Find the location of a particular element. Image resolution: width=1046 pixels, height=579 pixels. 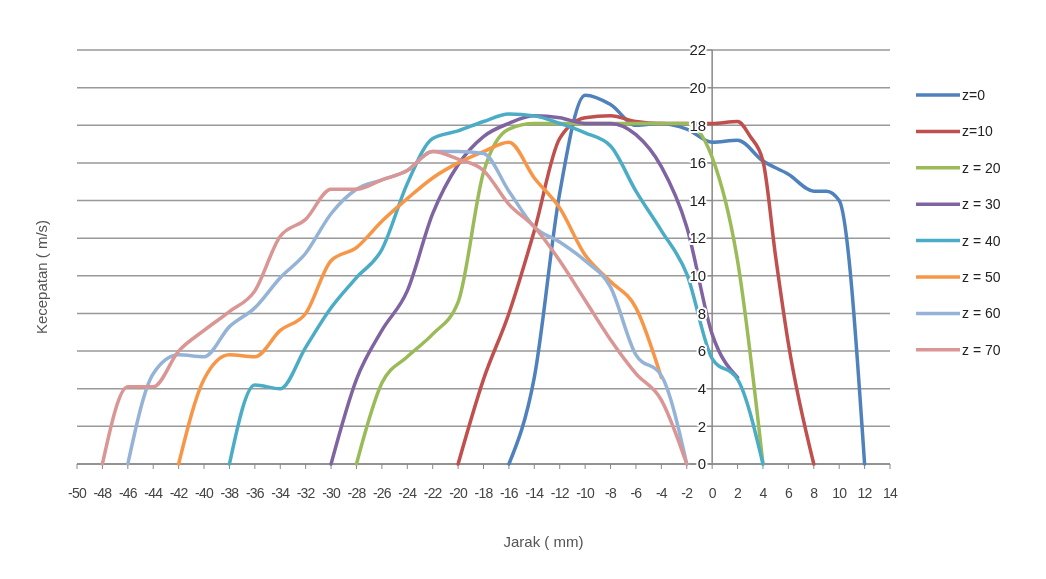

x-tick-label: -12 is located at coordinates (560, 493).